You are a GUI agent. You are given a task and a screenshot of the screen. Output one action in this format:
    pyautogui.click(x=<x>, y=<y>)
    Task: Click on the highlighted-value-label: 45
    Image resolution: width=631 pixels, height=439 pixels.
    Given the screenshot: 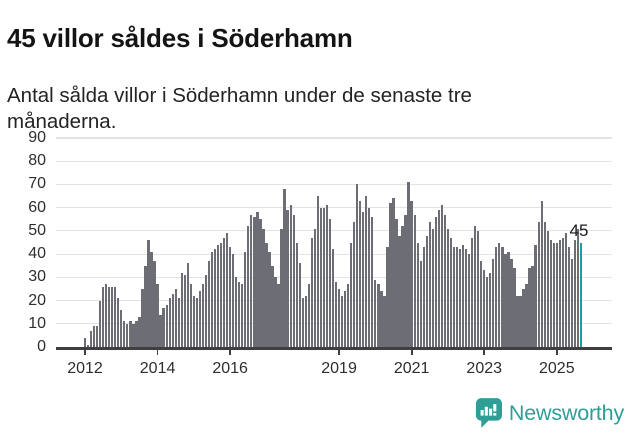 What is the action you would take?
    pyautogui.click(x=579, y=230)
    